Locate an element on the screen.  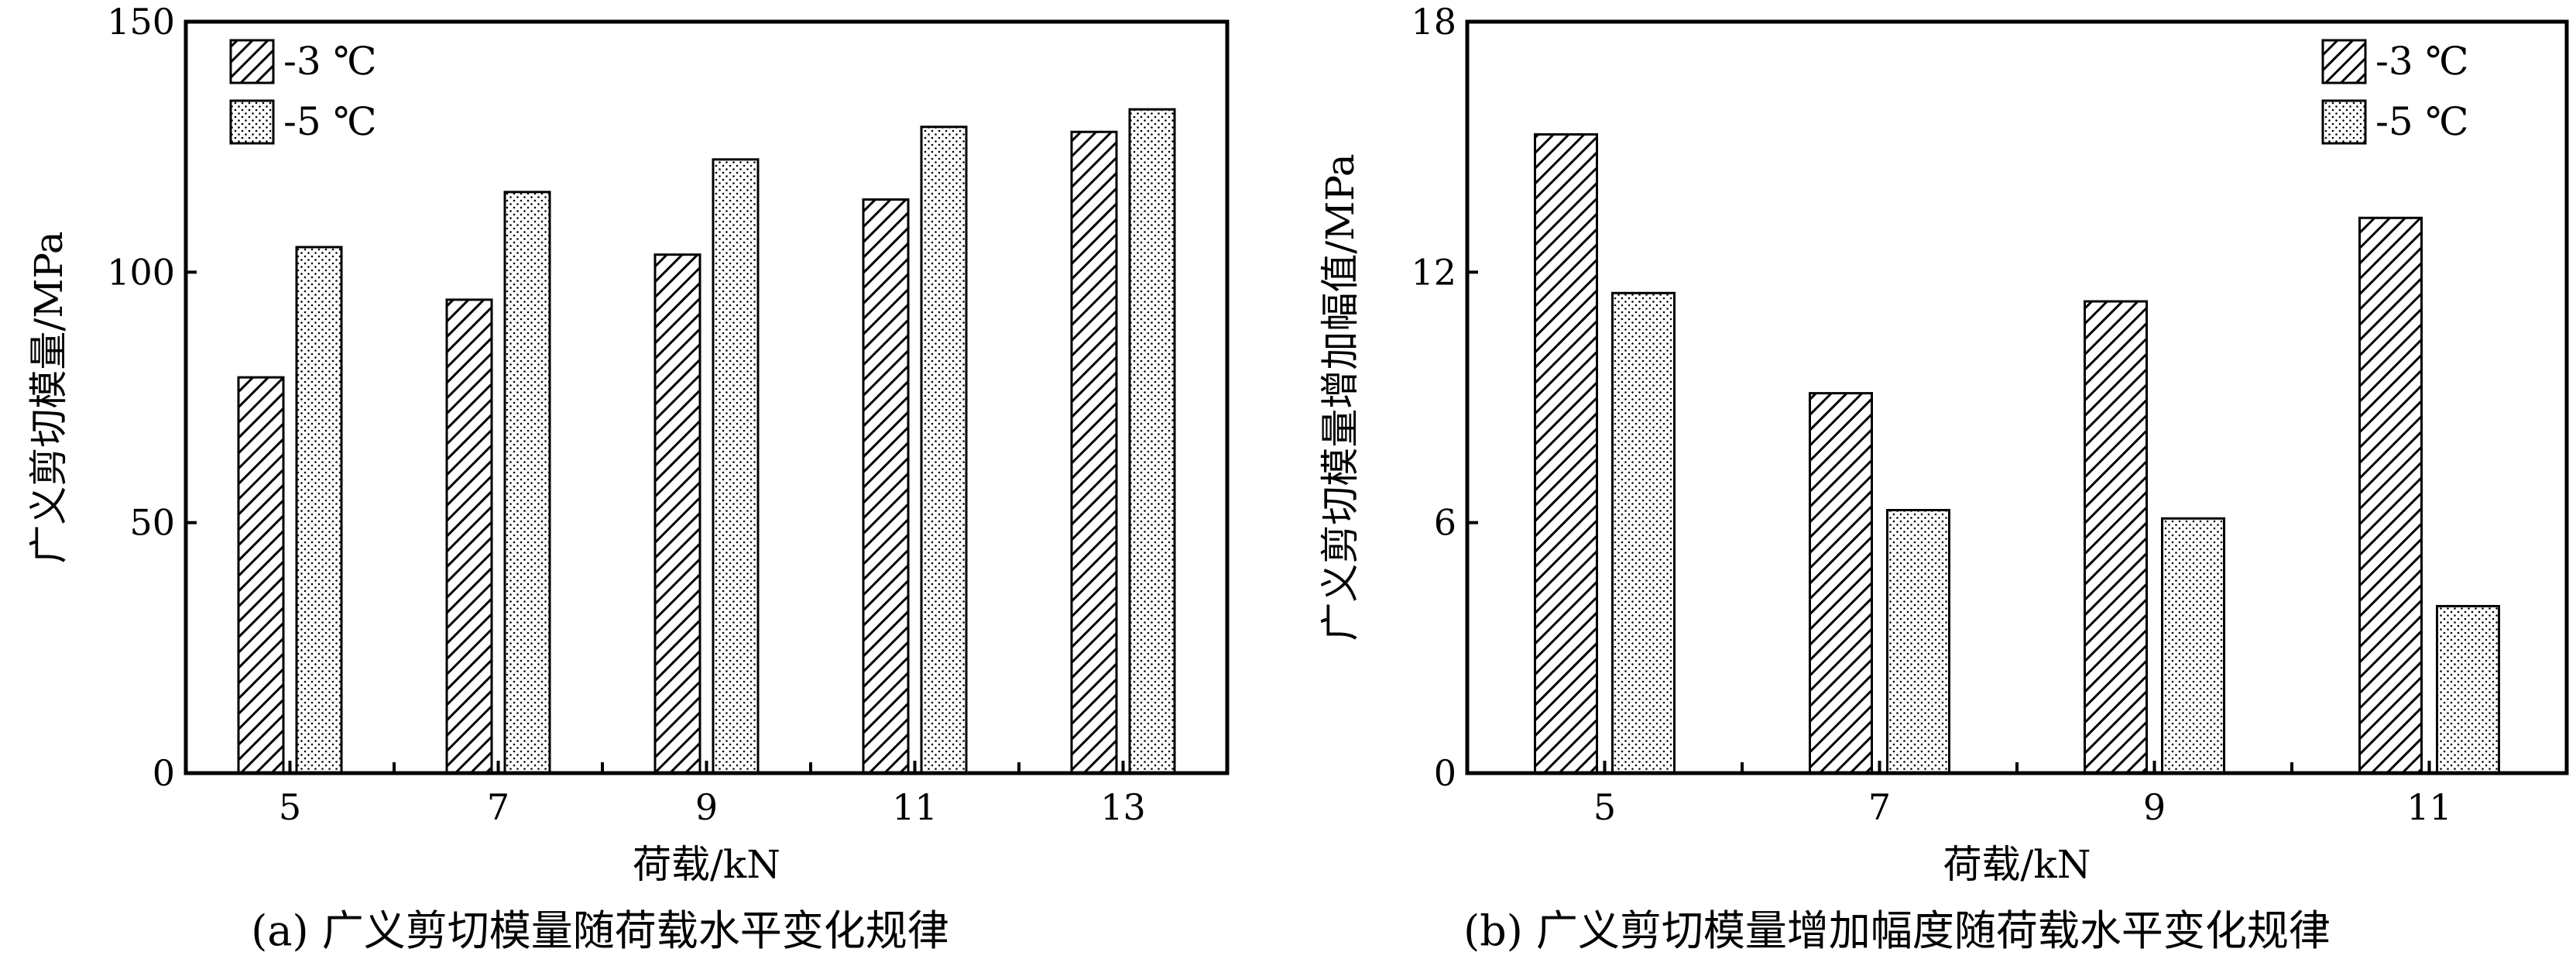
y-tick-label: 50 is located at coordinates (152, 523).